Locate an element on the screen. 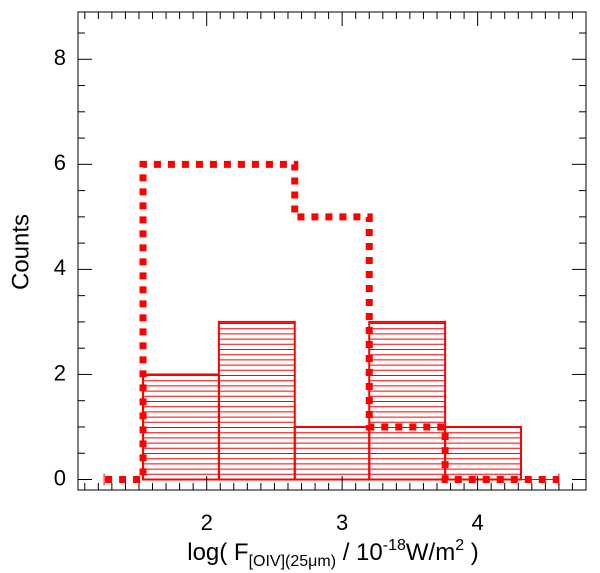 Image resolution: width=600 pixels, height=573 pixels. x-tick-label: 4 is located at coordinates (478, 522).